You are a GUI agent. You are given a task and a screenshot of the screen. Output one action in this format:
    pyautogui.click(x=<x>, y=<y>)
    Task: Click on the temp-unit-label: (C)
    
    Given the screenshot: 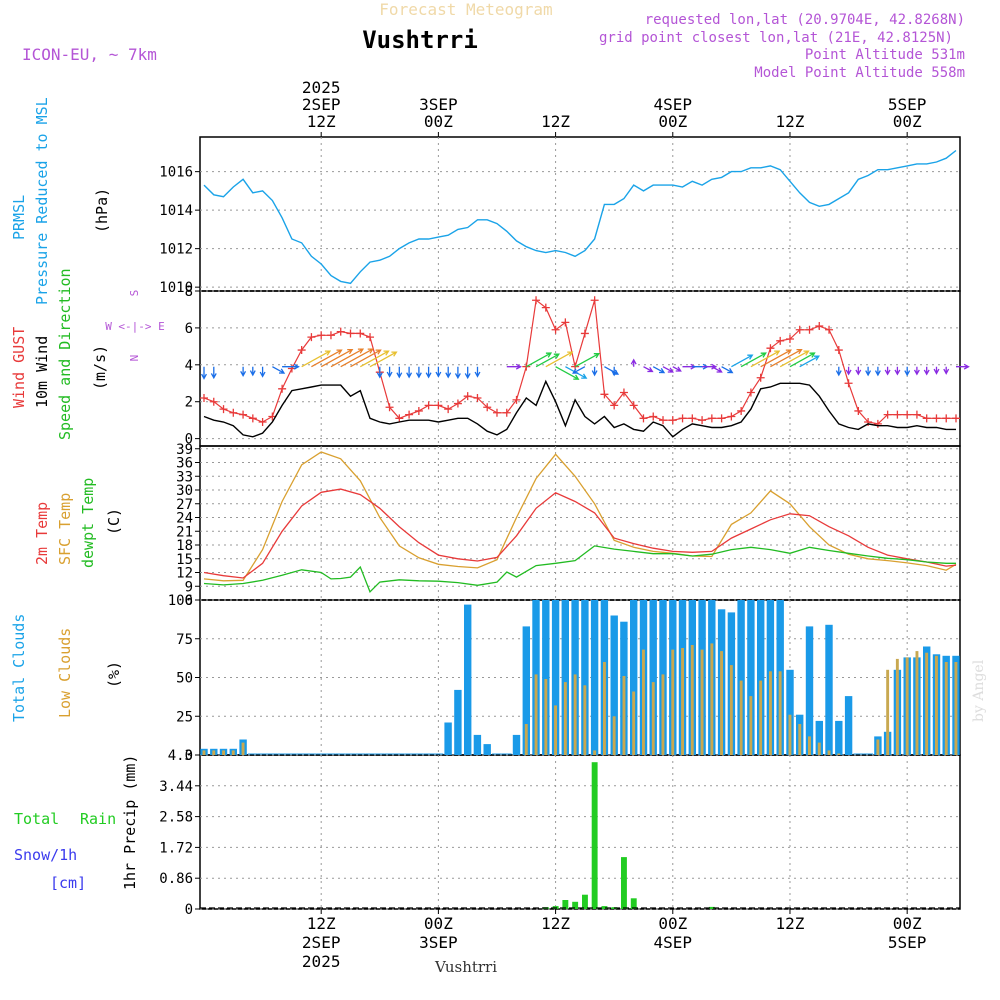 What is the action you would take?
    pyautogui.click(x=114, y=521)
    